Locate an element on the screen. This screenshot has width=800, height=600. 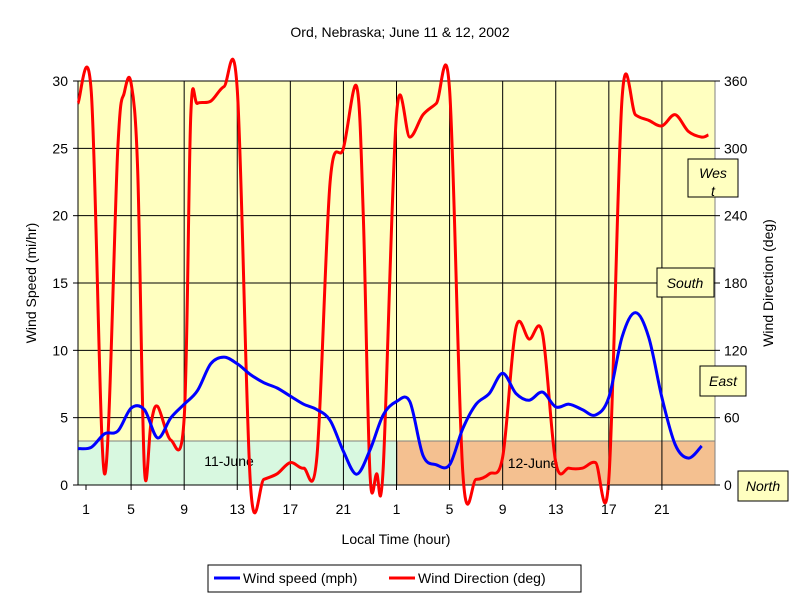
y-tick-label-right: 0 is located at coordinates (728, 485).